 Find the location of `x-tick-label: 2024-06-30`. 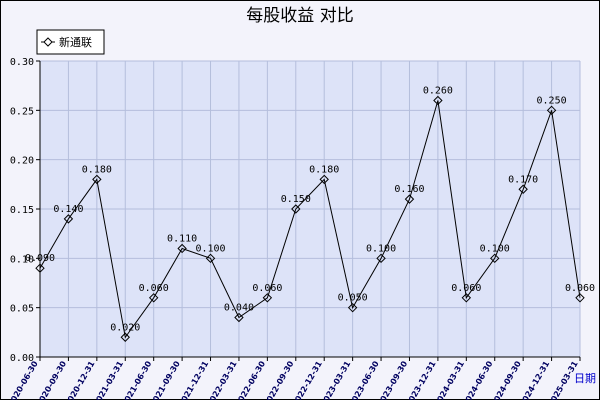

x-tick-label: 2024-06-30 is located at coordinates (478, 379).